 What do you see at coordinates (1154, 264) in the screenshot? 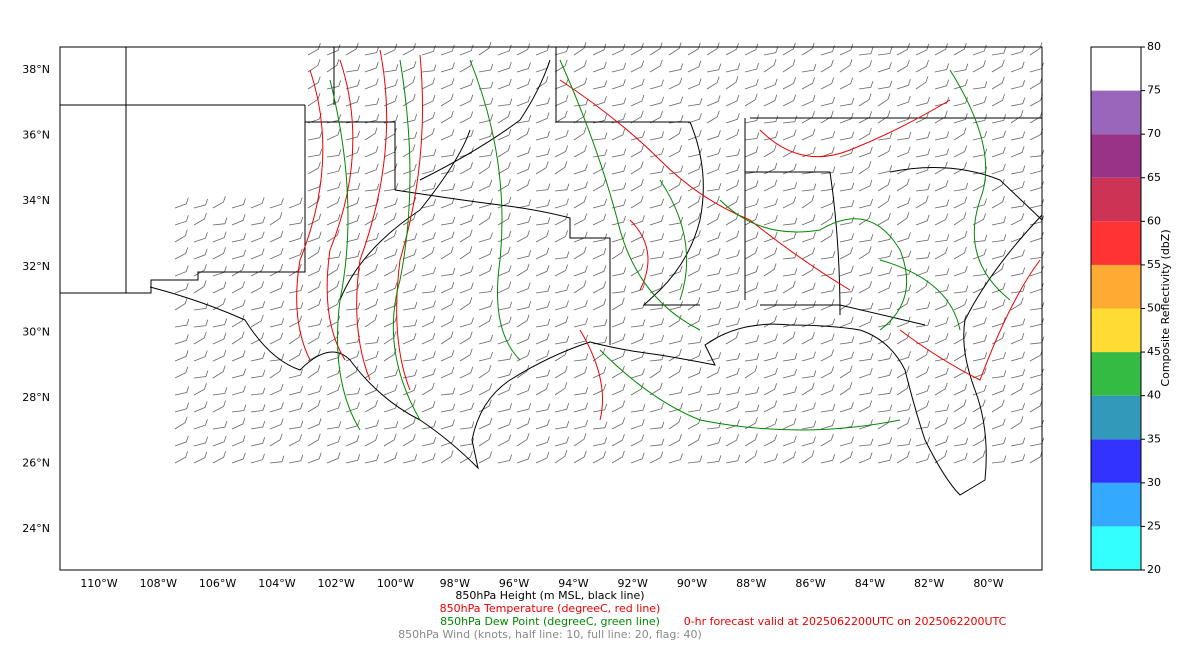
I see `colorbar-tick-label: 55` at bounding box center [1154, 264].